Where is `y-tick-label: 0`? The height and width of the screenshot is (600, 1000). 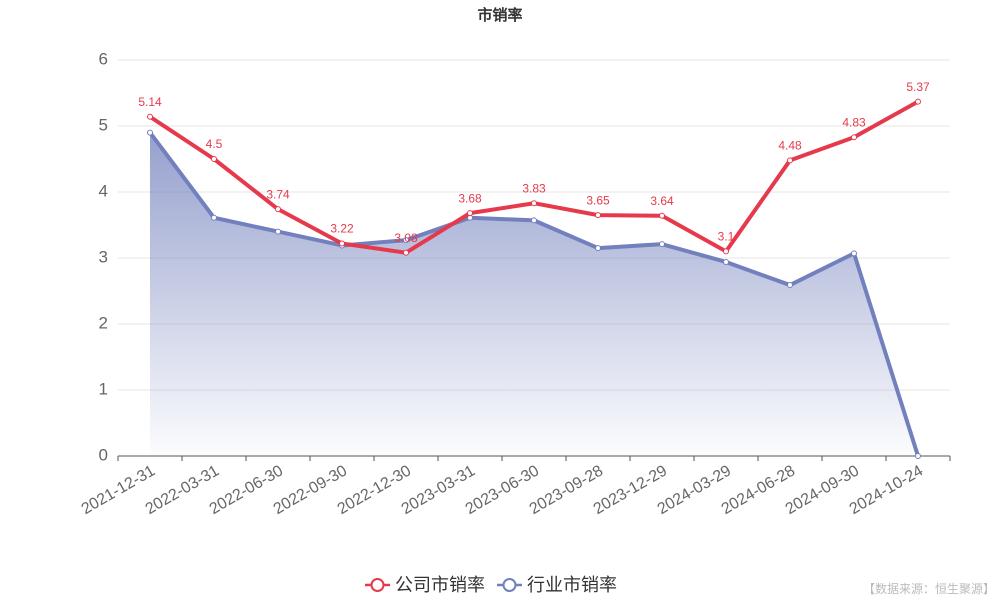
y-tick-label: 0 is located at coordinates (103, 454).